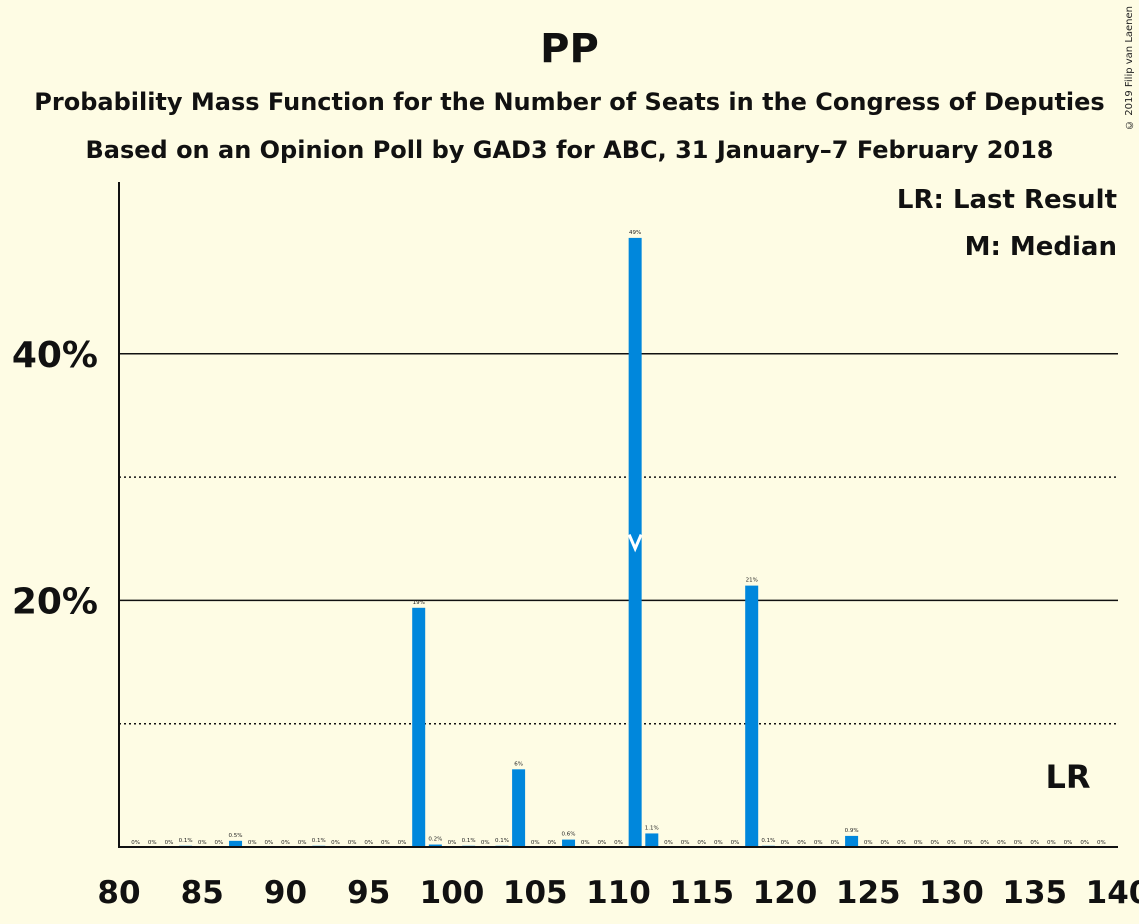  What do you see at coordinates (868, 893) in the screenshot?
I see `x-tick-label: 125` at bounding box center [868, 893].